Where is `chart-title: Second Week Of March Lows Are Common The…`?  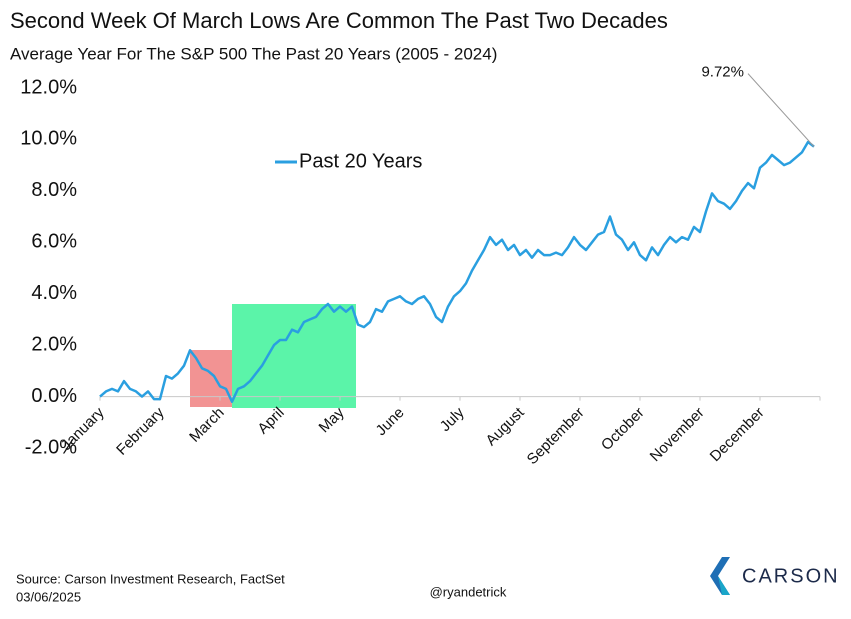
chart-title: Second Week Of March Lows Are Common The… is located at coordinates (339, 20).